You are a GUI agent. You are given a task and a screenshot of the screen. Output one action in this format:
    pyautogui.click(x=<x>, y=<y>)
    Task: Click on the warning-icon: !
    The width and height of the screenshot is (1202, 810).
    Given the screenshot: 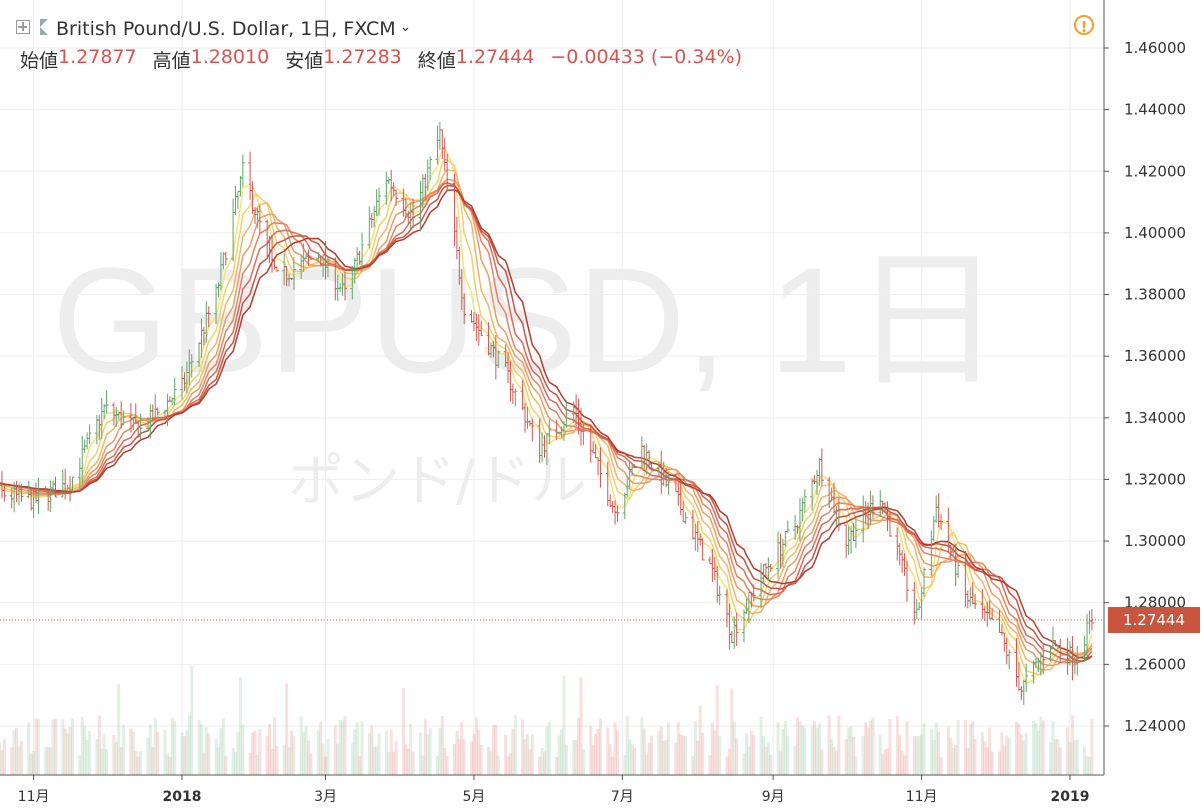 What is the action you would take?
    pyautogui.click(x=1084, y=25)
    